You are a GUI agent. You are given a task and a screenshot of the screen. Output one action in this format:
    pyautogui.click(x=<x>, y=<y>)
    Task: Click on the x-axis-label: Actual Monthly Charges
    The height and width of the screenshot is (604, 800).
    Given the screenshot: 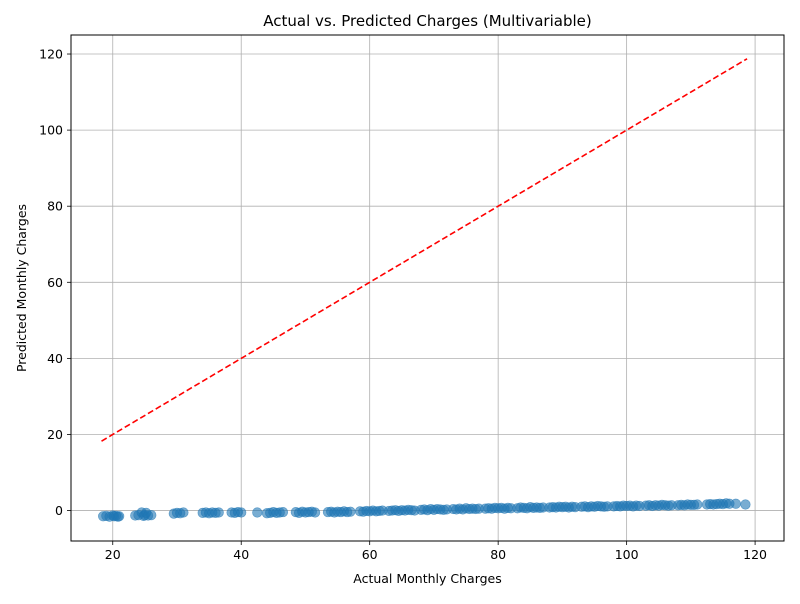 What is the action you would take?
    pyautogui.click(x=427, y=578)
    